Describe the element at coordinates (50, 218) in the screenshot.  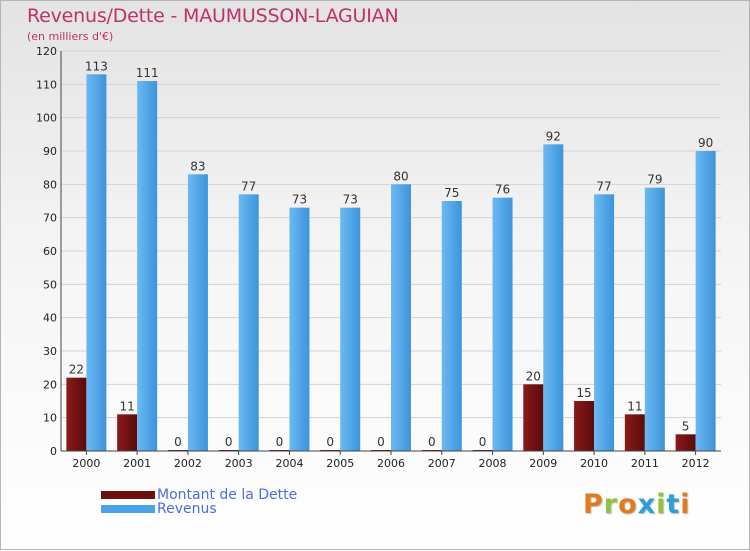
I see `y-tick-label: 70` at that location.